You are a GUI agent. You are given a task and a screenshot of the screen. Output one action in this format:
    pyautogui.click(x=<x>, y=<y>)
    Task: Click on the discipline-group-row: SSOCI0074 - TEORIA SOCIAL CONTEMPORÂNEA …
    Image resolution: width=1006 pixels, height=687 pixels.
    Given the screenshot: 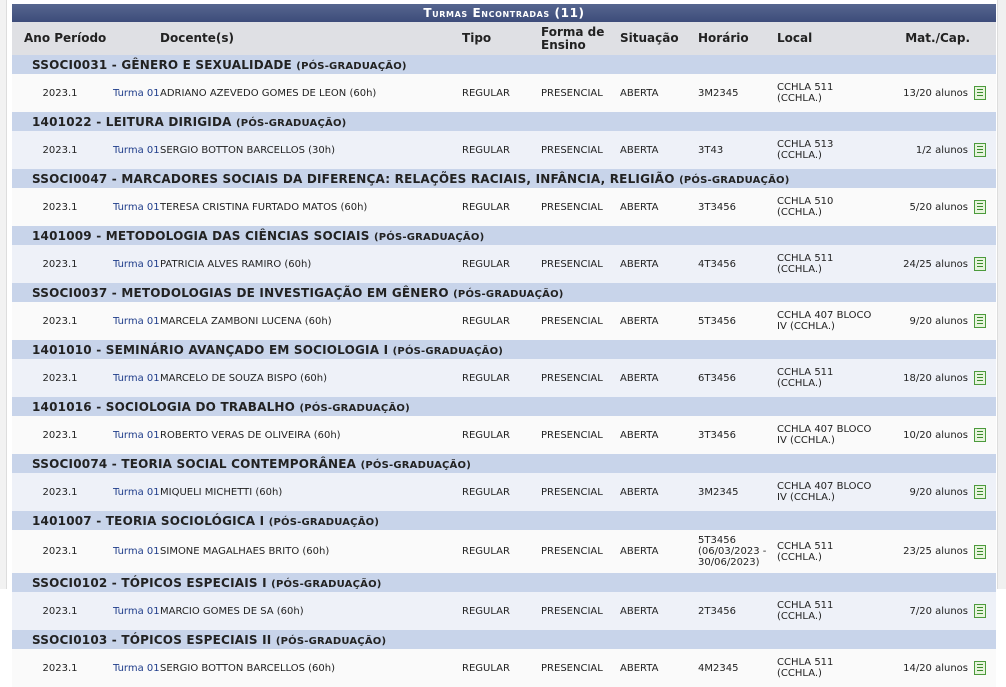 What is the action you would take?
    pyautogui.click(x=504, y=463)
    